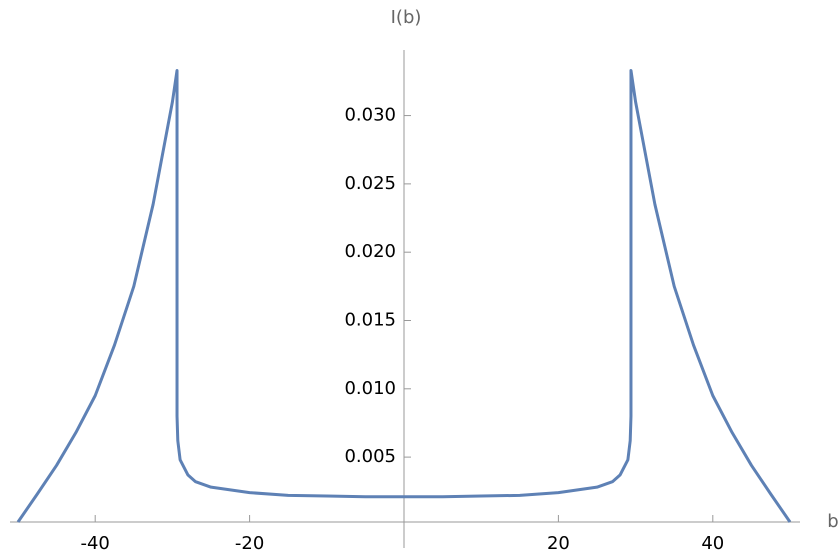  Describe the element at coordinates (94, 543) in the screenshot. I see `x-tick-label: -40` at that location.